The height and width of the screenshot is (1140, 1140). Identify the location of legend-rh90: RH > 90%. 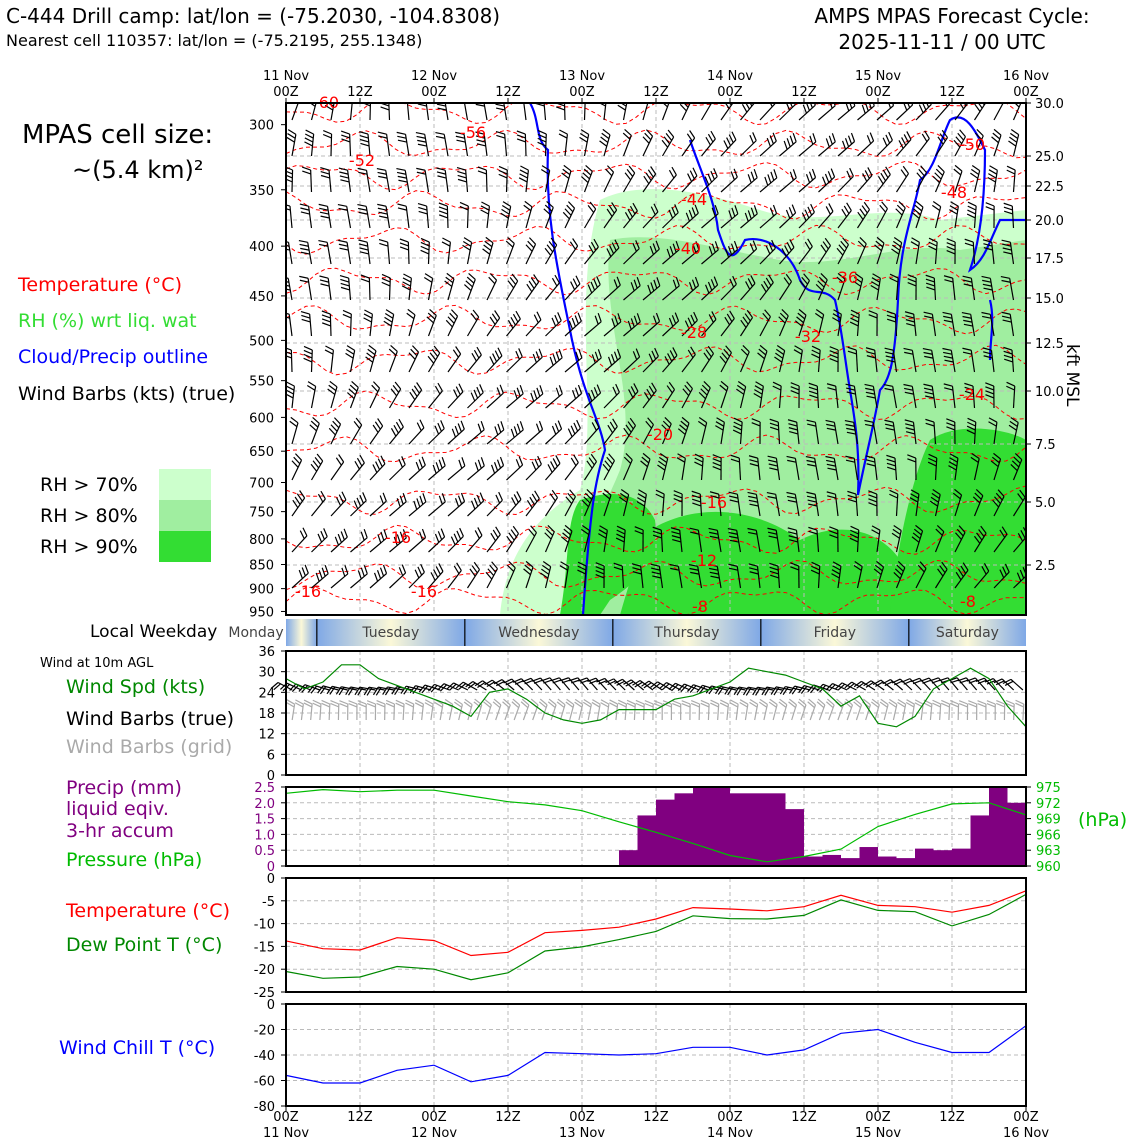
(89, 547).